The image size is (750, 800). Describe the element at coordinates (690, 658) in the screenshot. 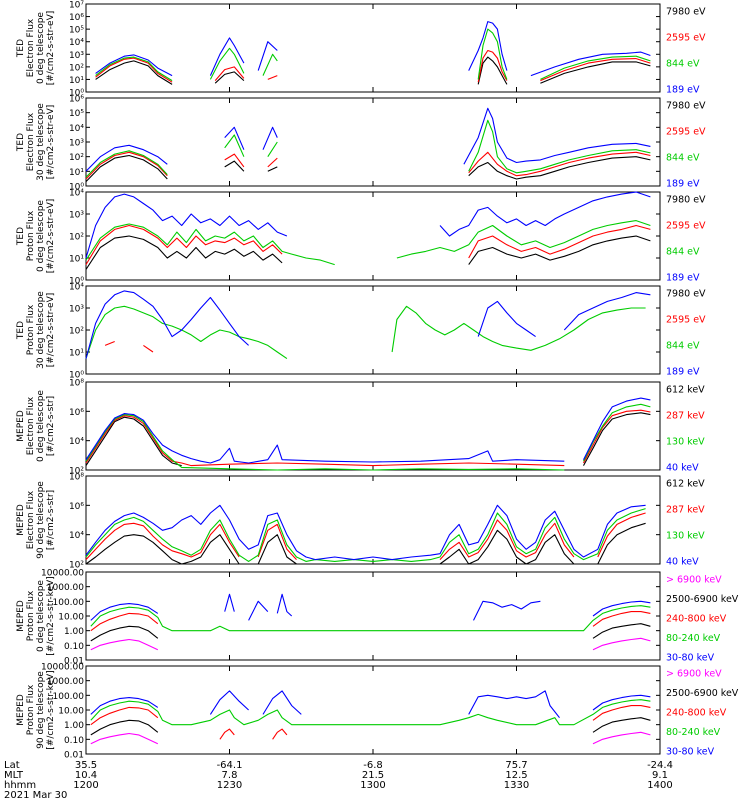

I see `legend-entry: 30-80 keV` at that location.